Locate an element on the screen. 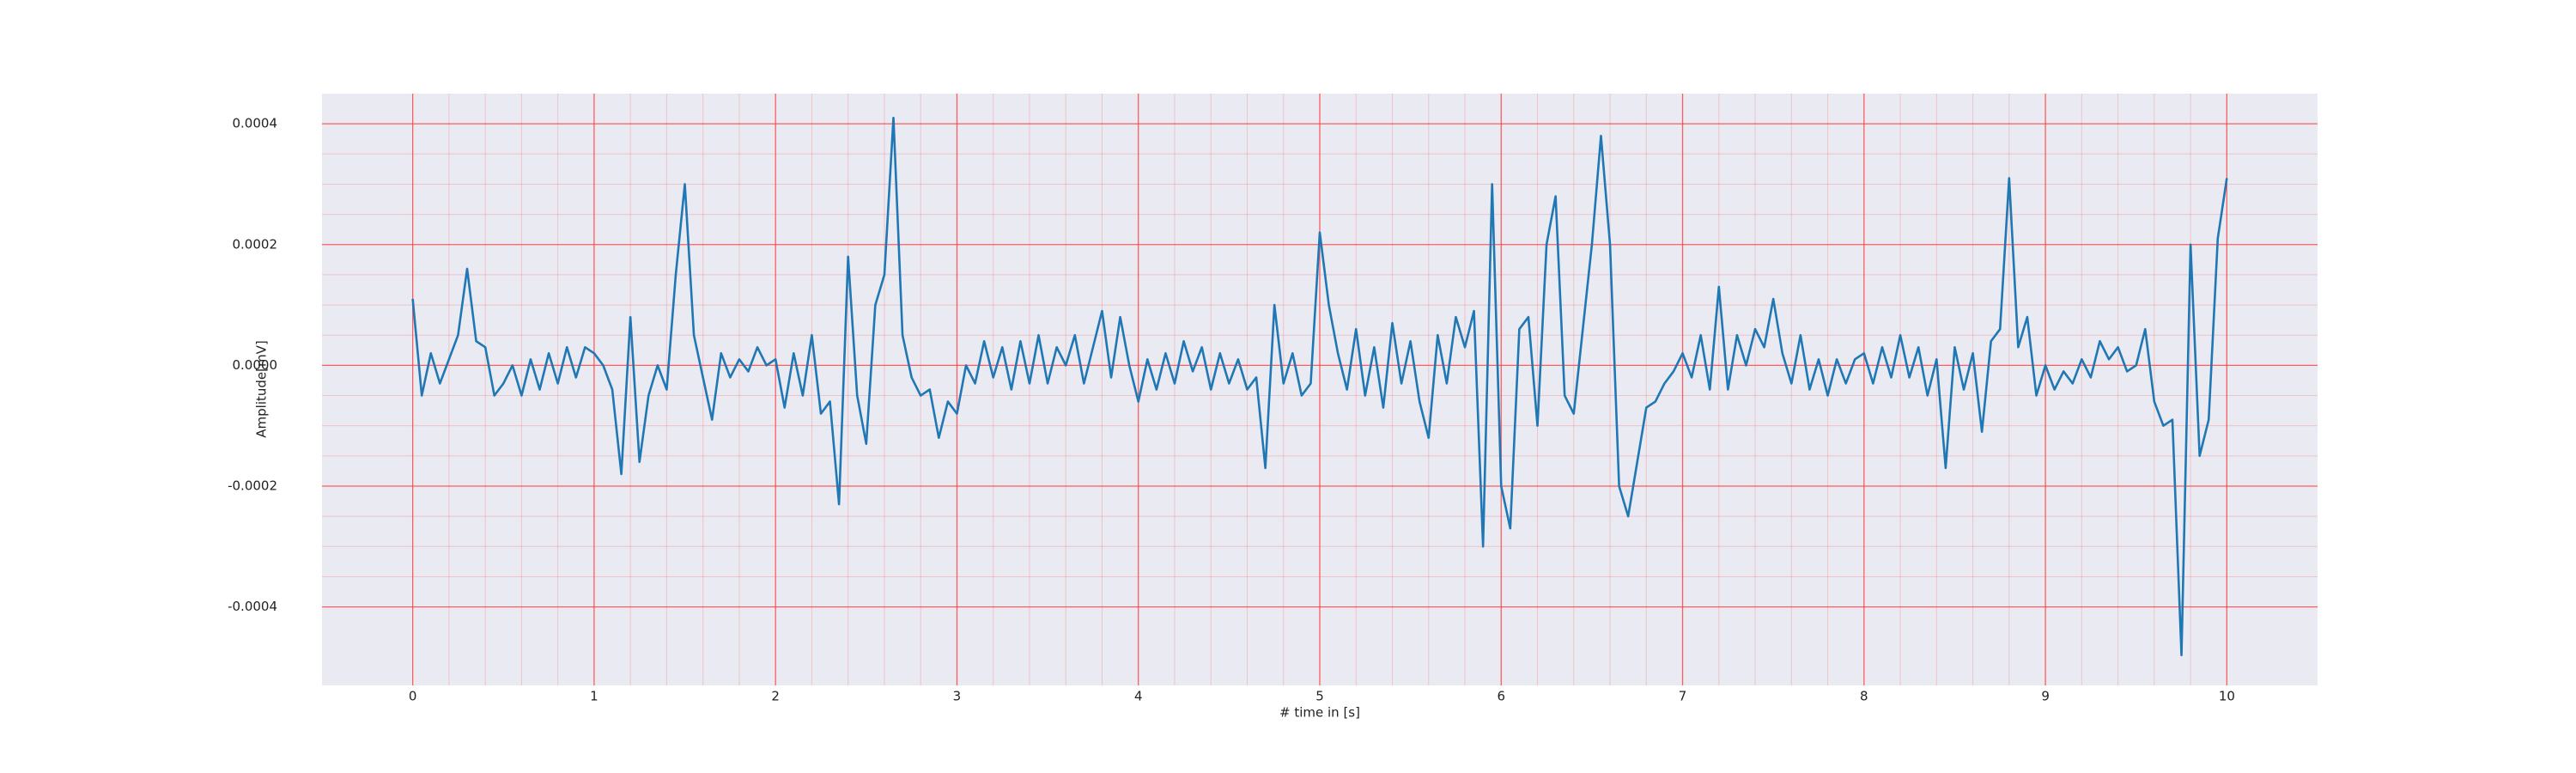 The height and width of the screenshot is (773, 2576). y-tick-label: 0.0002 is located at coordinates (255, 244).